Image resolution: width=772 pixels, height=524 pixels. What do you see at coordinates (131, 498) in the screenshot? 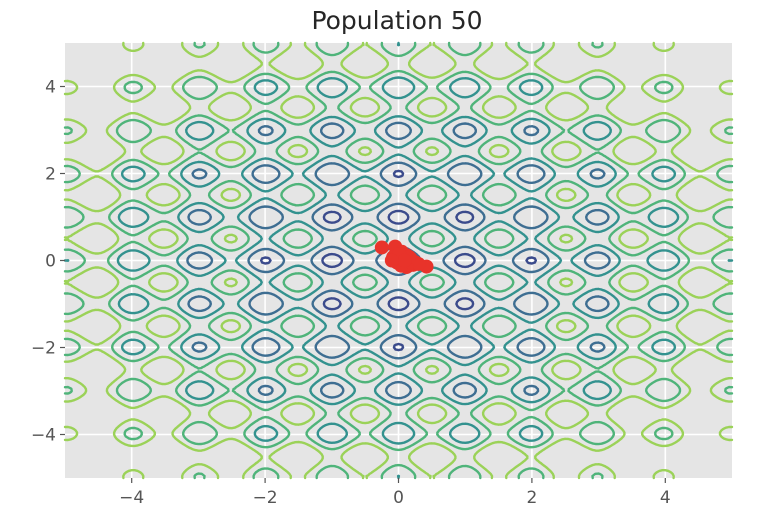
I see `x-tick-label-0: −4` at bounding box center [131, 498].